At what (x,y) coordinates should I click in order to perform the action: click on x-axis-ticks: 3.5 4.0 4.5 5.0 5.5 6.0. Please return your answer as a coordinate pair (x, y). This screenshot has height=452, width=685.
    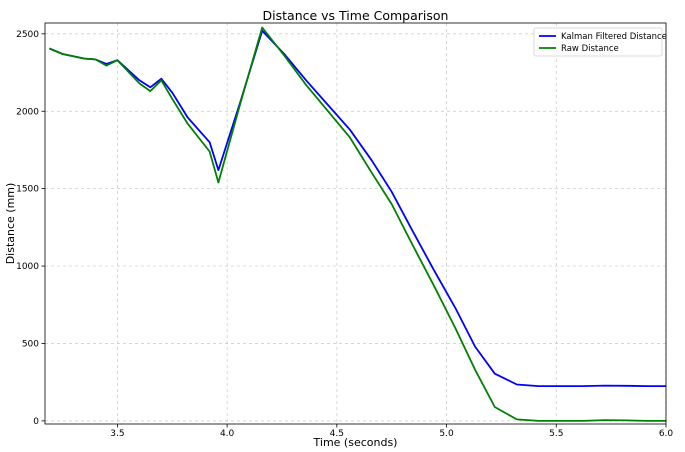
    Looking at the image, I should click on (391, 431).